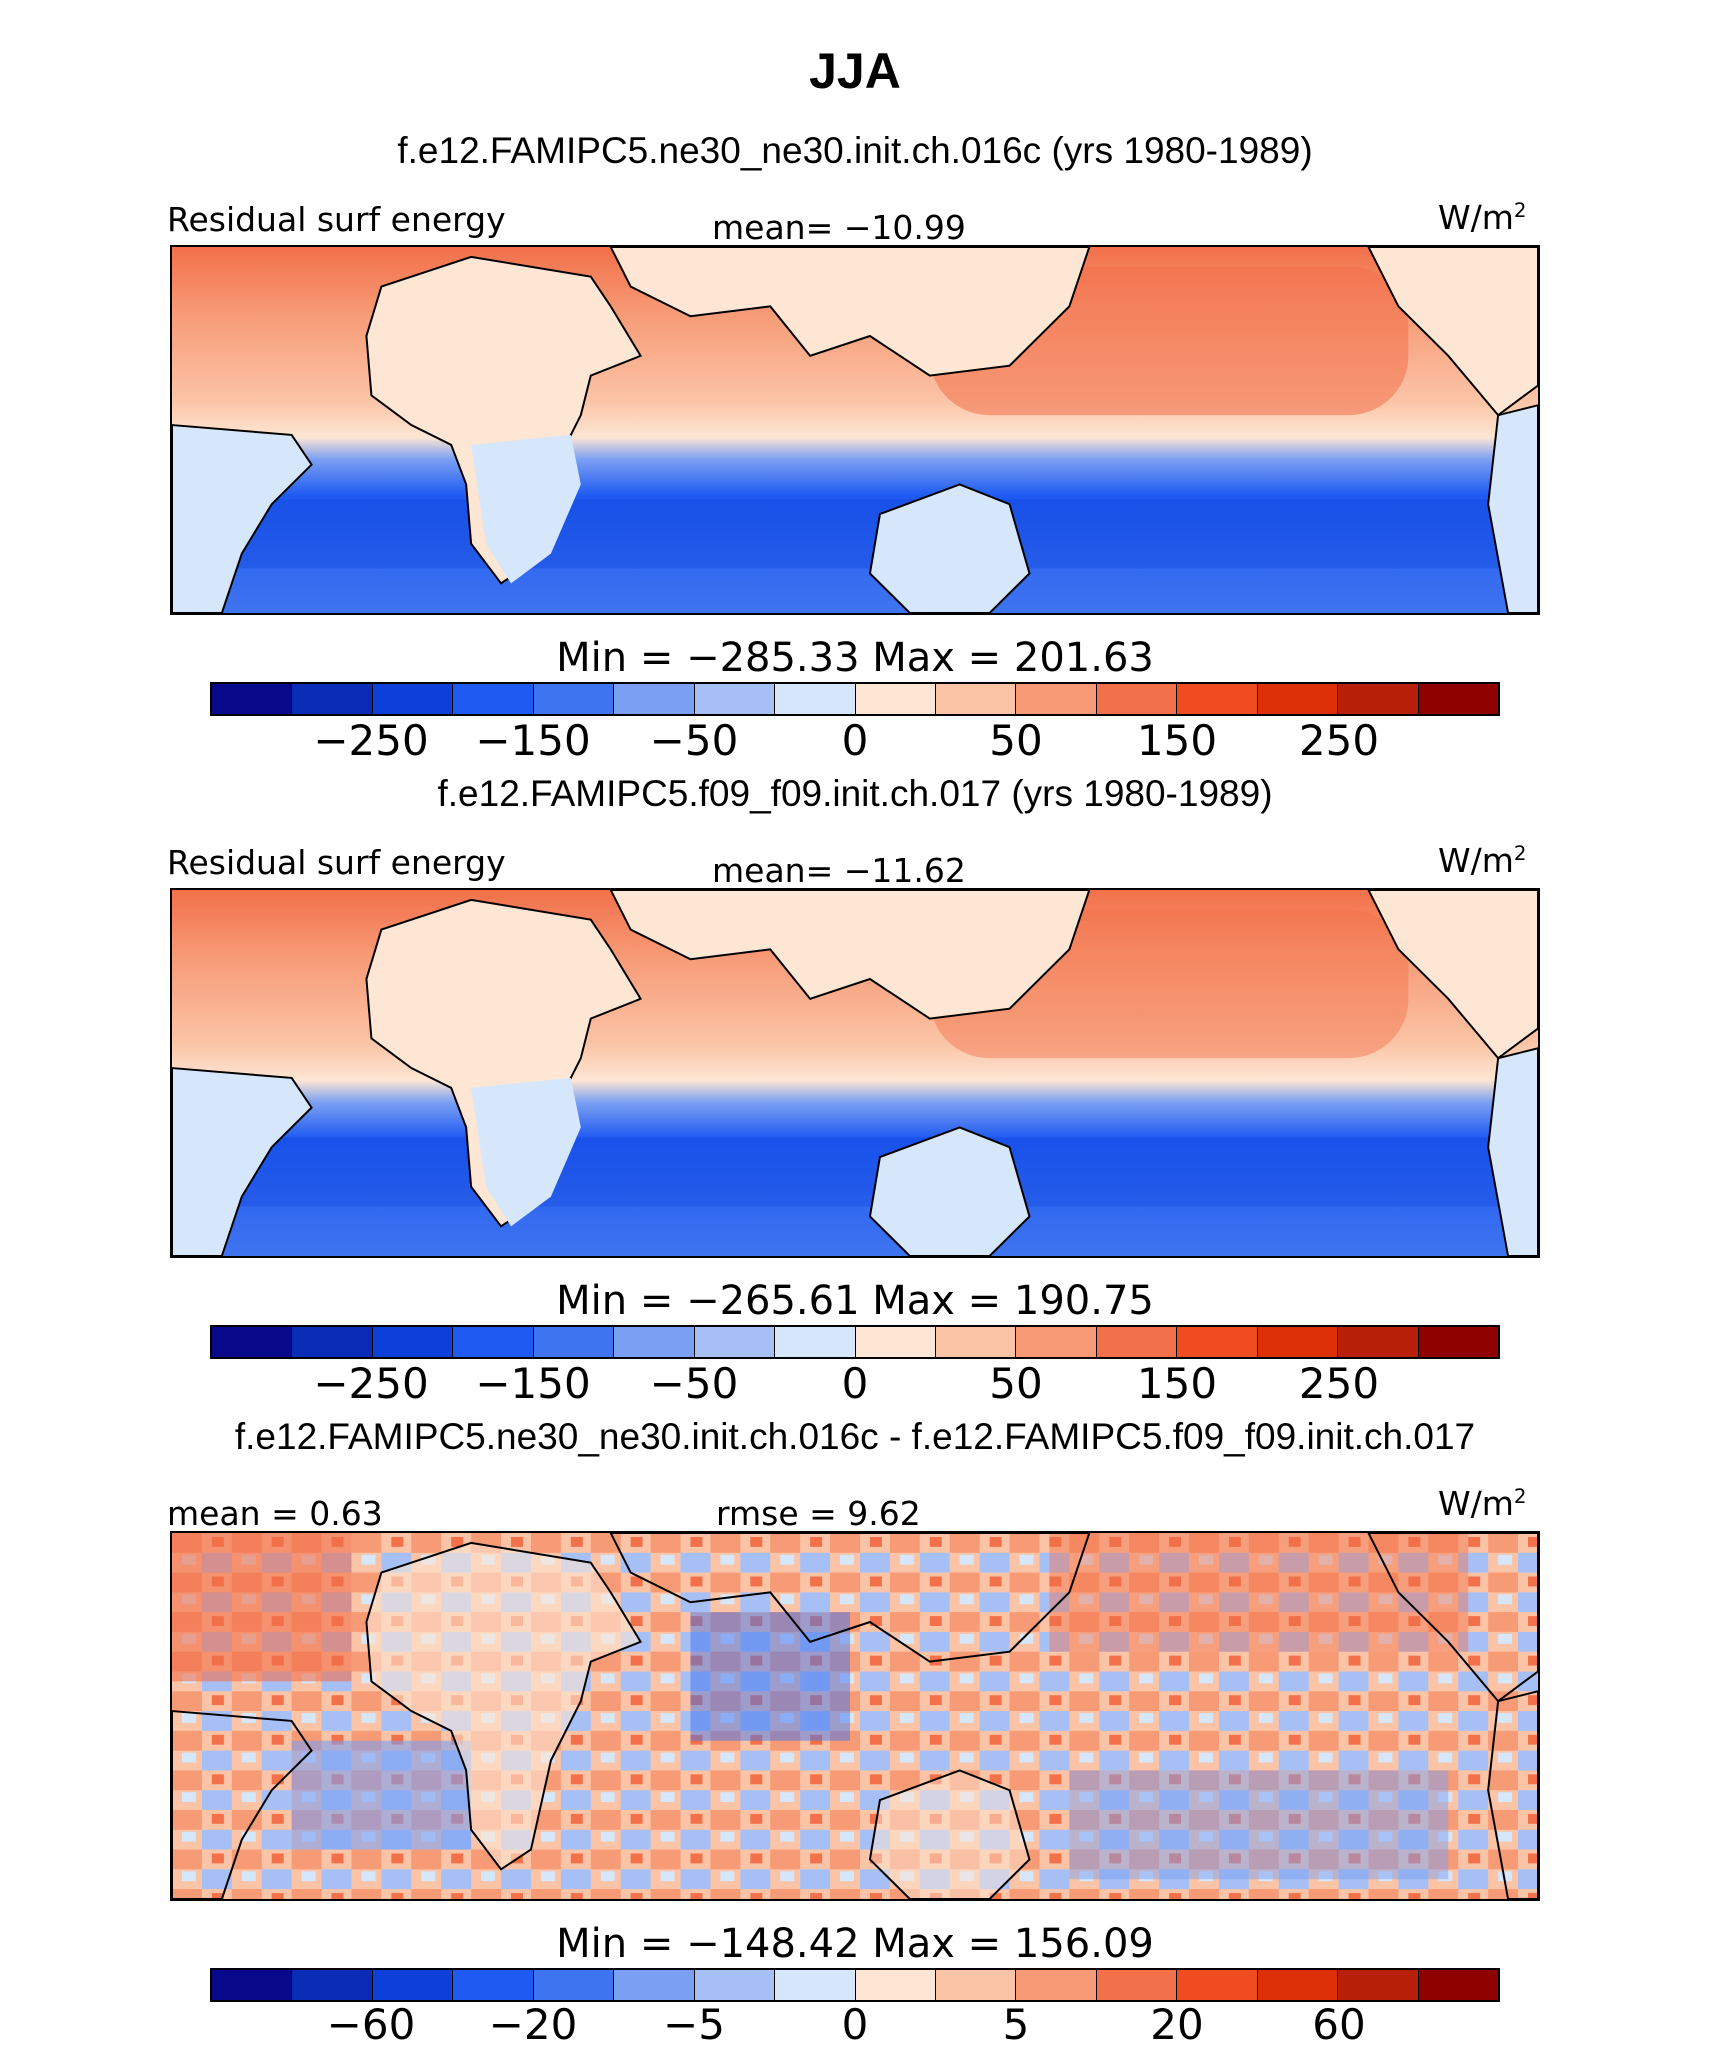  I want to click on panel2-variable-label: Residual surf energy, so click(336, 862).